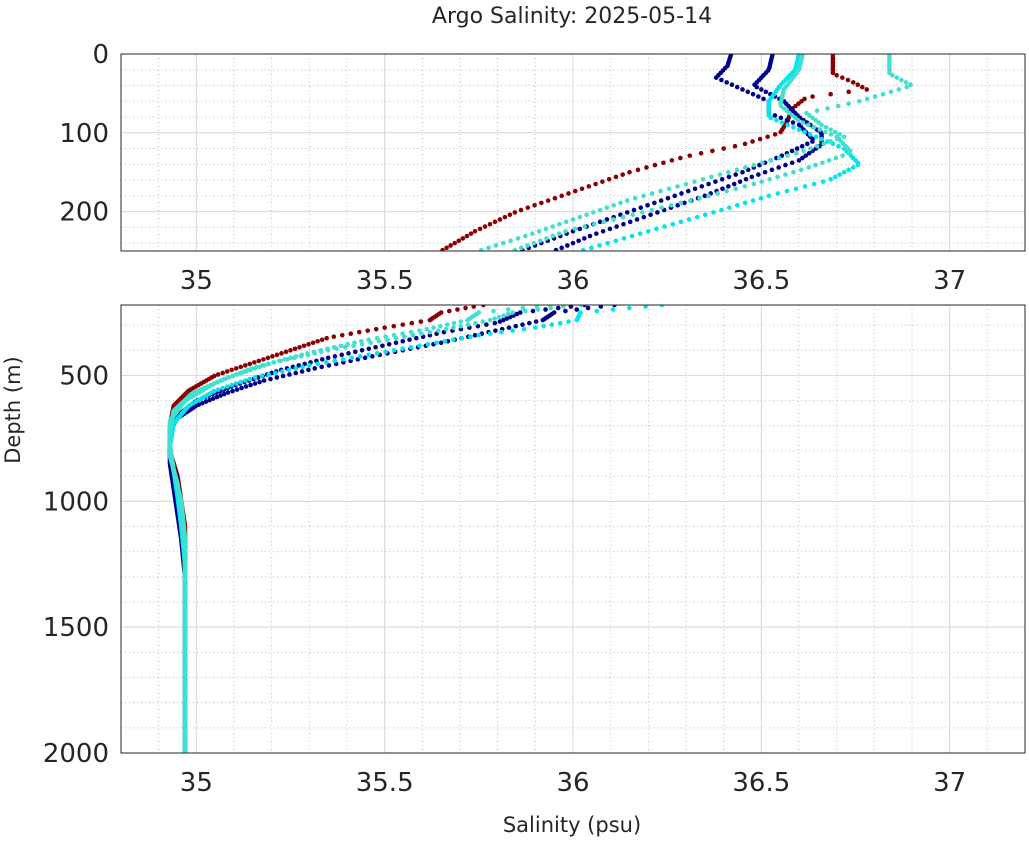 The height and width of the screenshot is (841, 1029). What do you see at coordinates (949, 281) in the screenshot?
I see `x-tick-label: 37` at bounding box center [949, 281].